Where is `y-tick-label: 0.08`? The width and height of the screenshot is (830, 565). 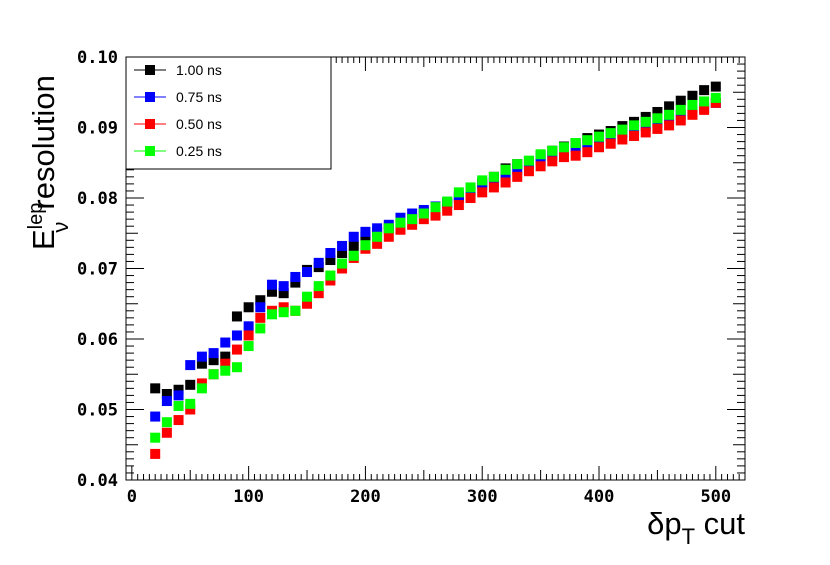
y-tick-label: 0.08 is located at coordinates (97, 199).